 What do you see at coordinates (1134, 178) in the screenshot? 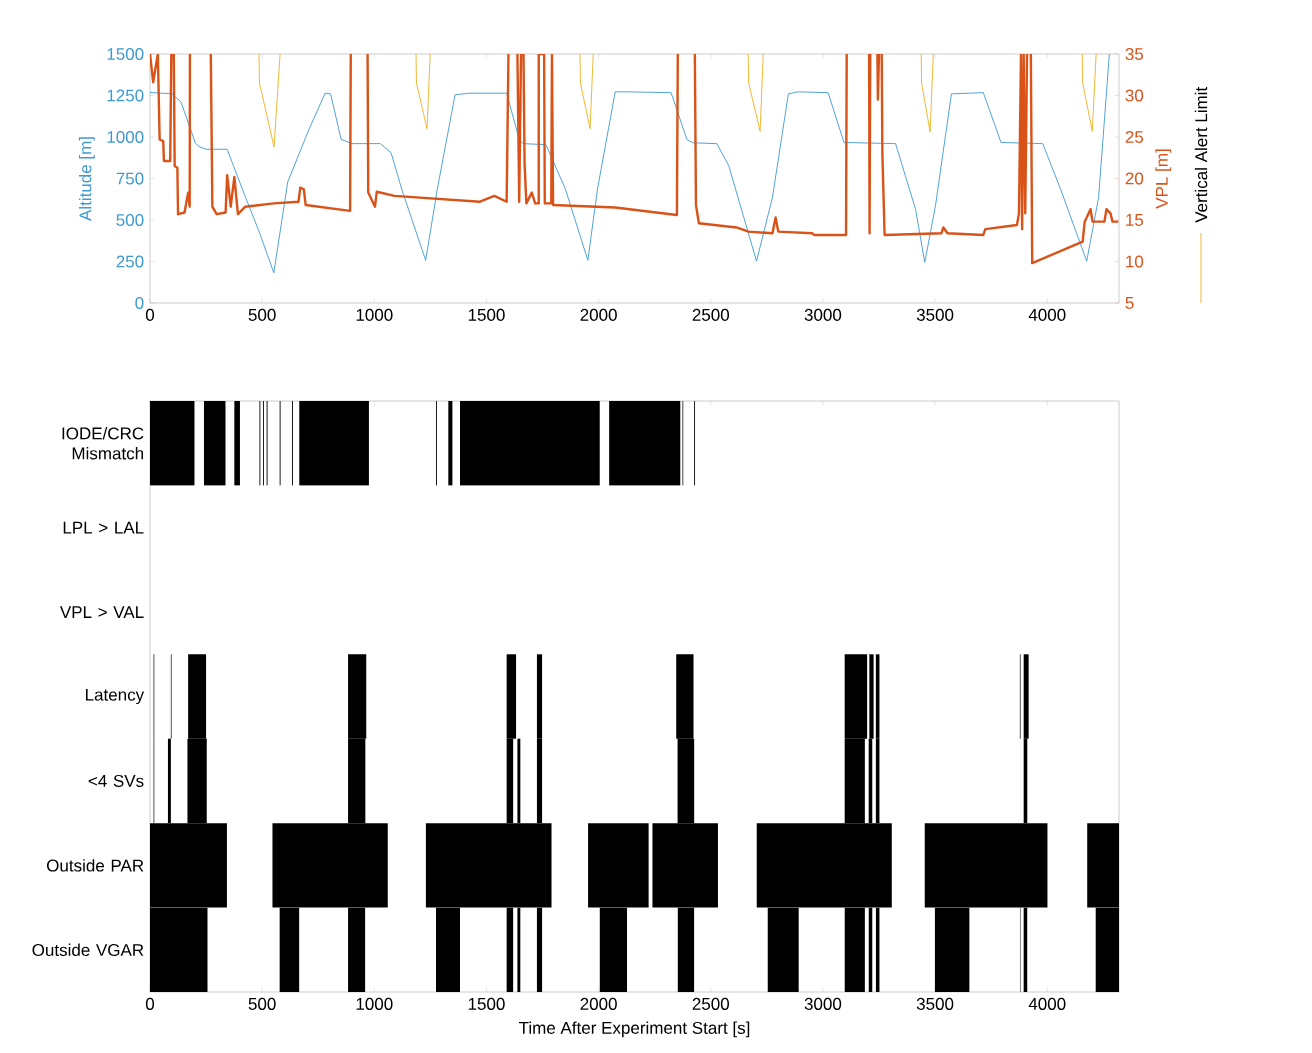
I see `y2-tick-label: 20` at bounding box center [1134, 178].